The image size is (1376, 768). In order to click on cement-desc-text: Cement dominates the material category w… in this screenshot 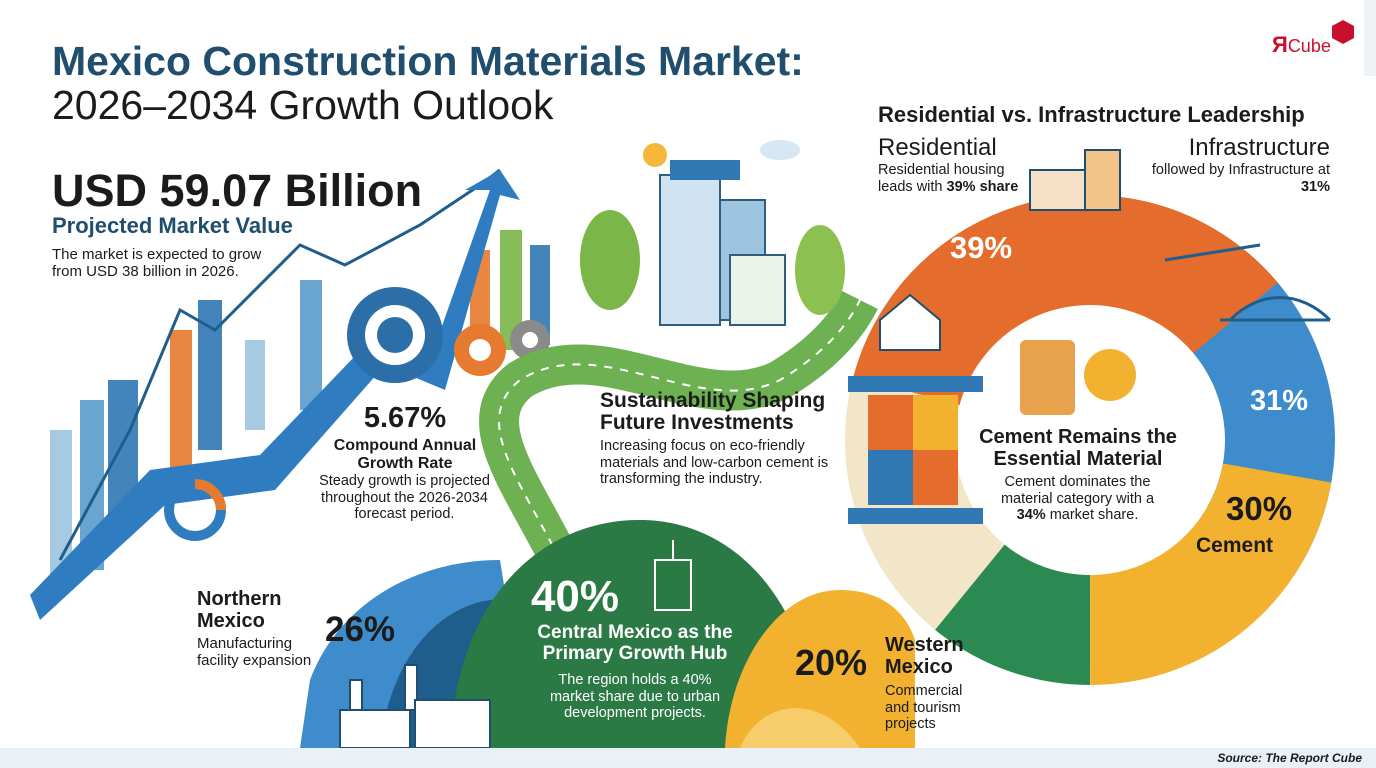, I will do `click(1077, 490)`.